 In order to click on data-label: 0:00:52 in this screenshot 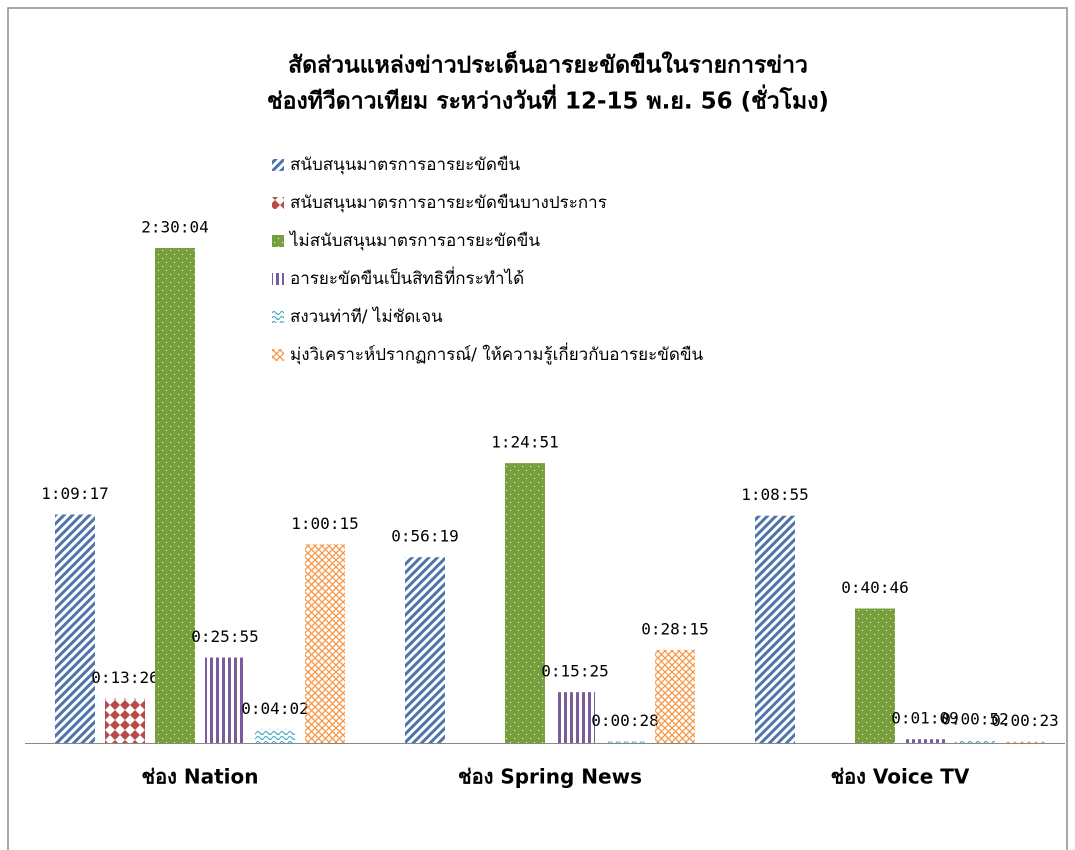, I will do `click(974, 719)`.